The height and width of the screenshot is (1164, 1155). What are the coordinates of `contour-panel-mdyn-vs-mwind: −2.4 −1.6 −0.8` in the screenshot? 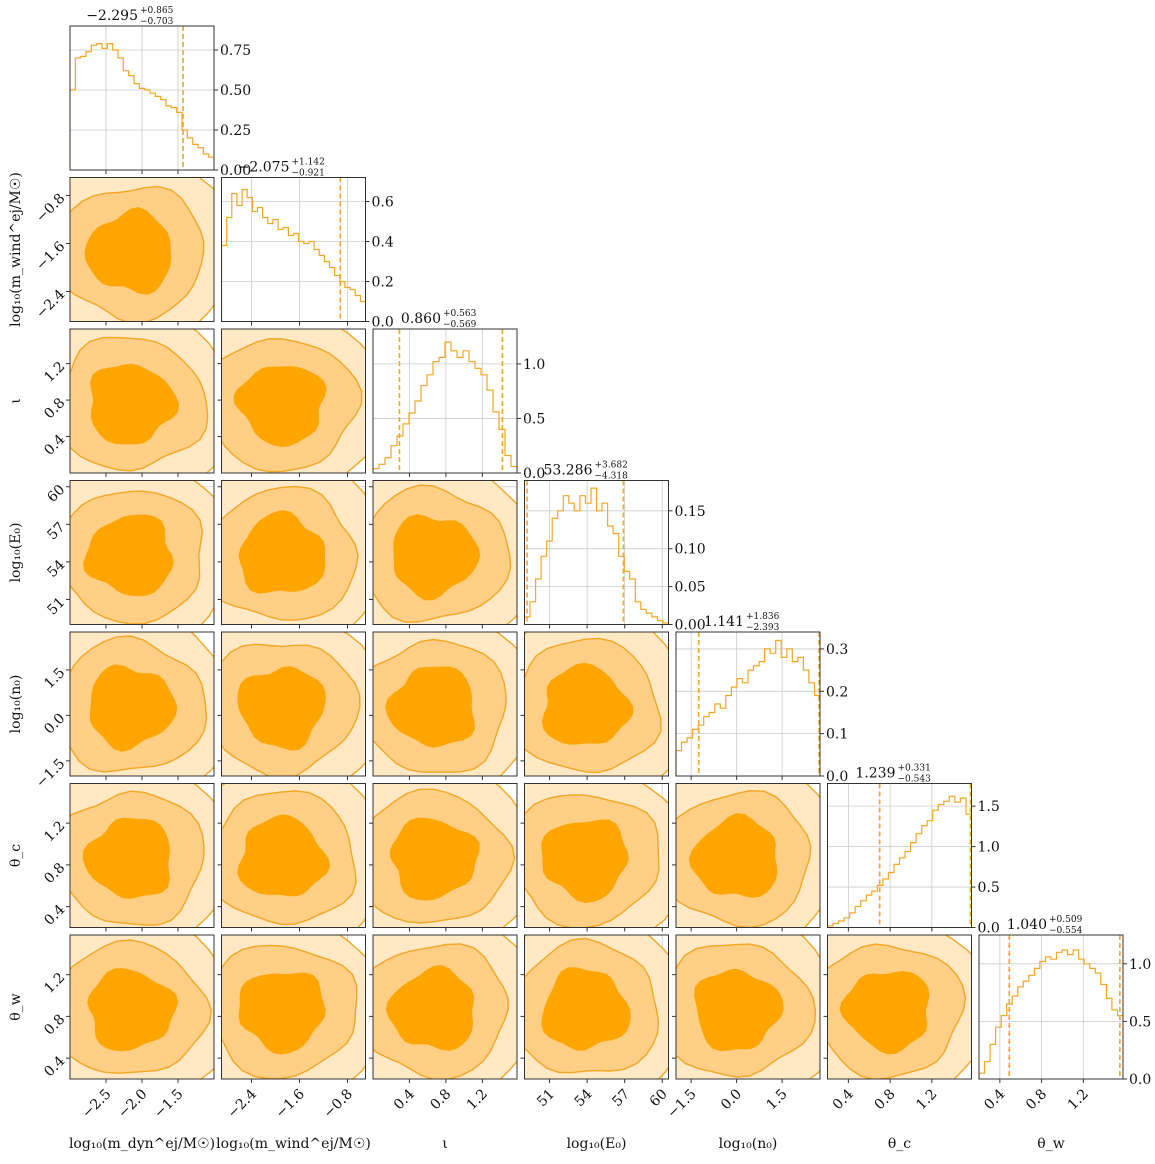 It's located at (124, 251).